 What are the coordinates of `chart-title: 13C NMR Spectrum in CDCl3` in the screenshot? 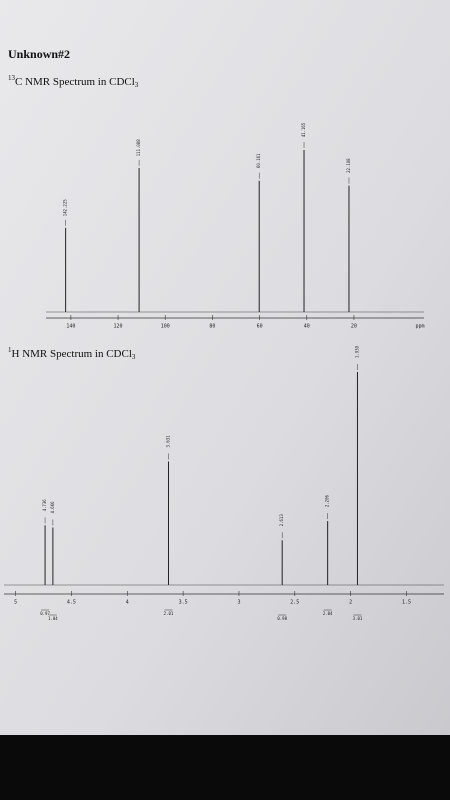 It's located at (73, 81).